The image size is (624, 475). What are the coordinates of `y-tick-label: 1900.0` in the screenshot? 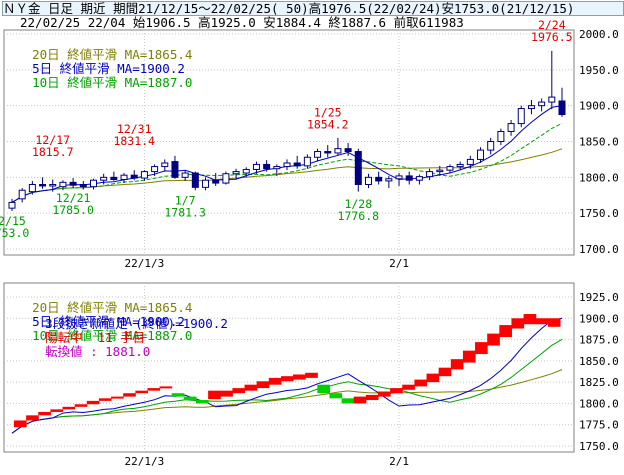 It's located at (599, 318).